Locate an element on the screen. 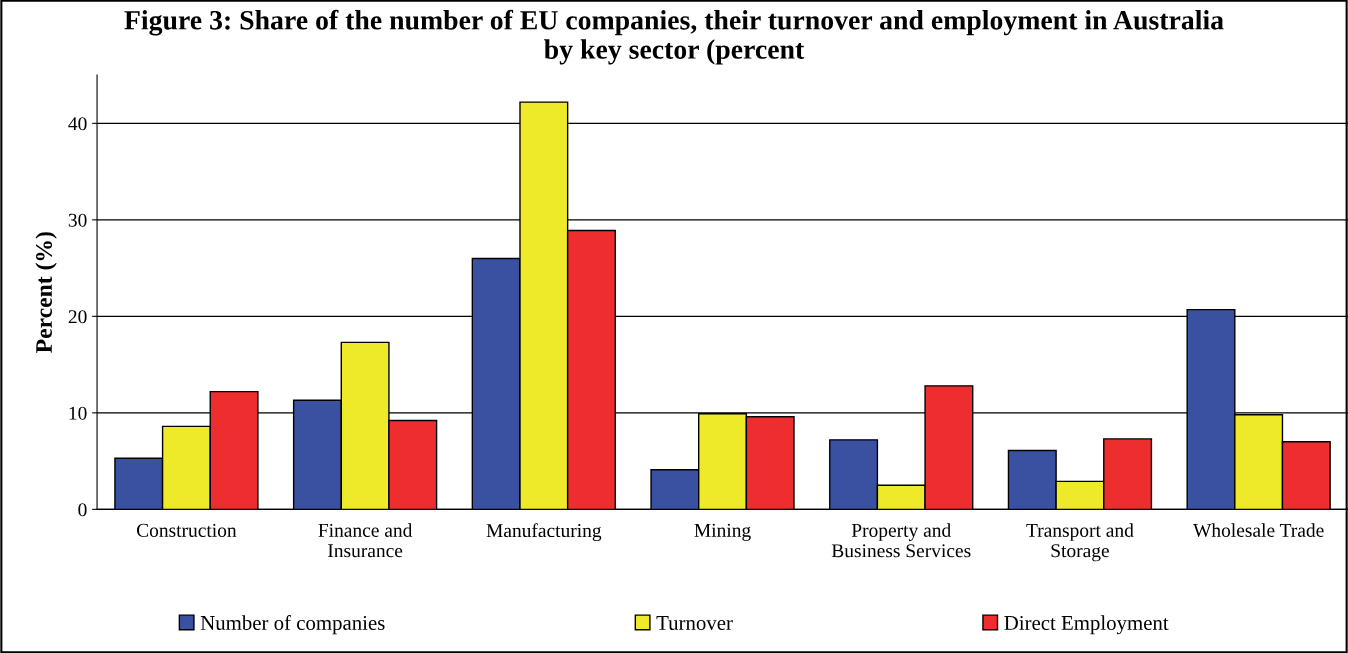 This screenshot has height=653, width=1348. x-tick-label: Transport and Storage is located at coordinates (1080, 542).